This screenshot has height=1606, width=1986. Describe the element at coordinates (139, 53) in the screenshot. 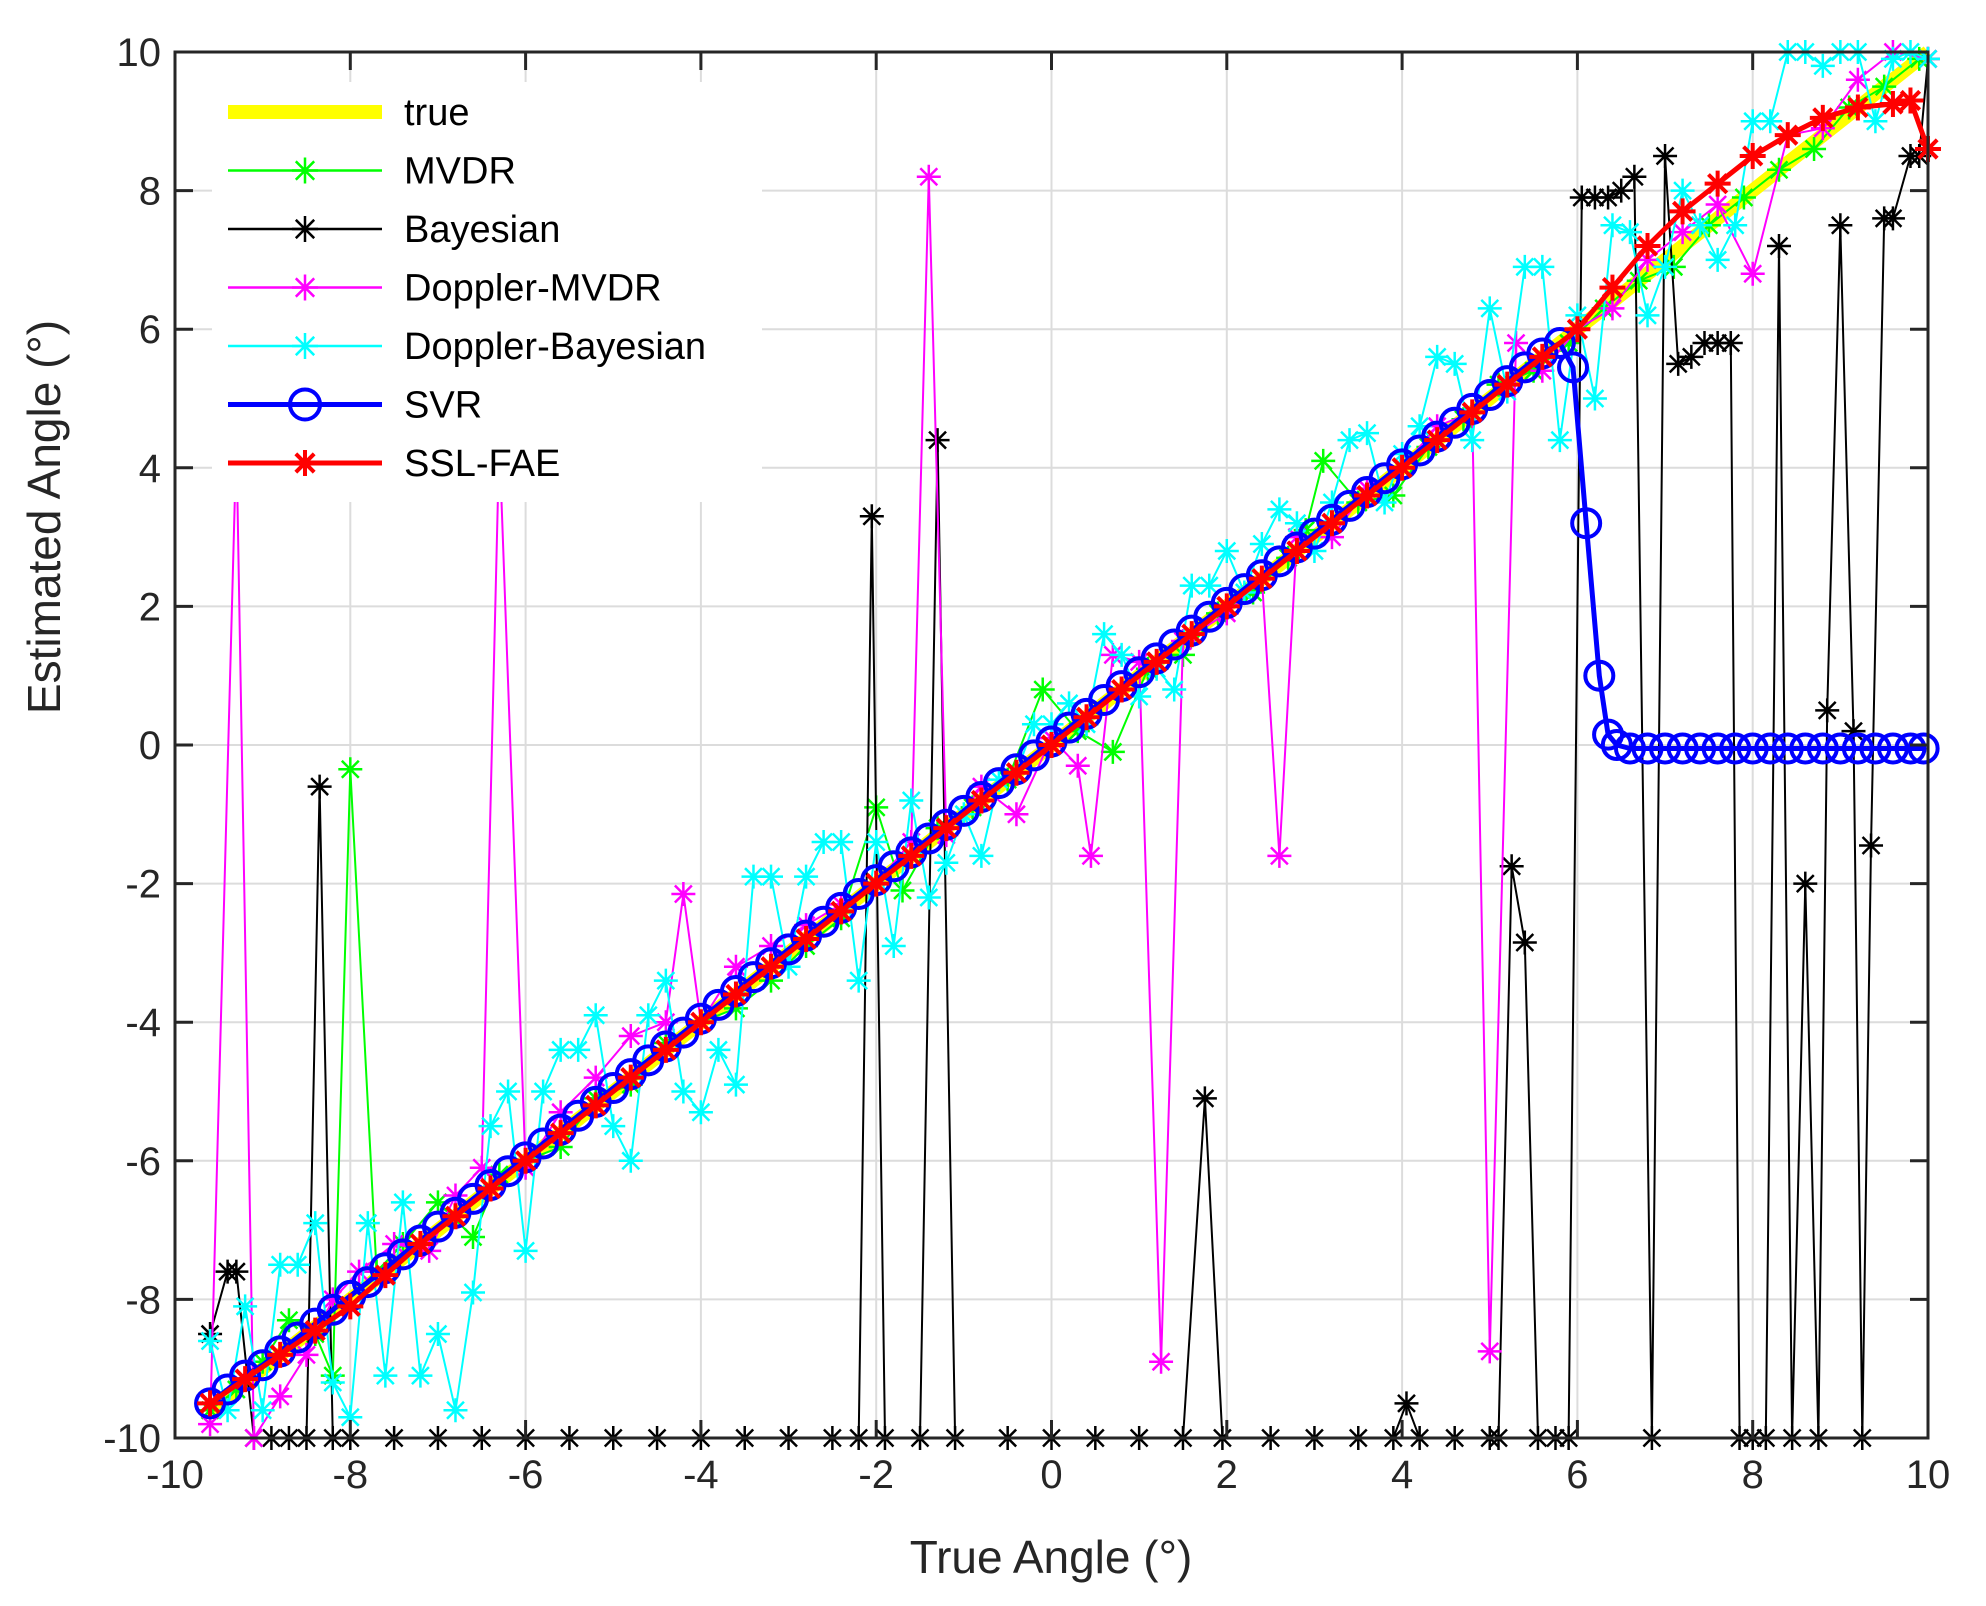

I see `y-tick-label: 10` at that location.